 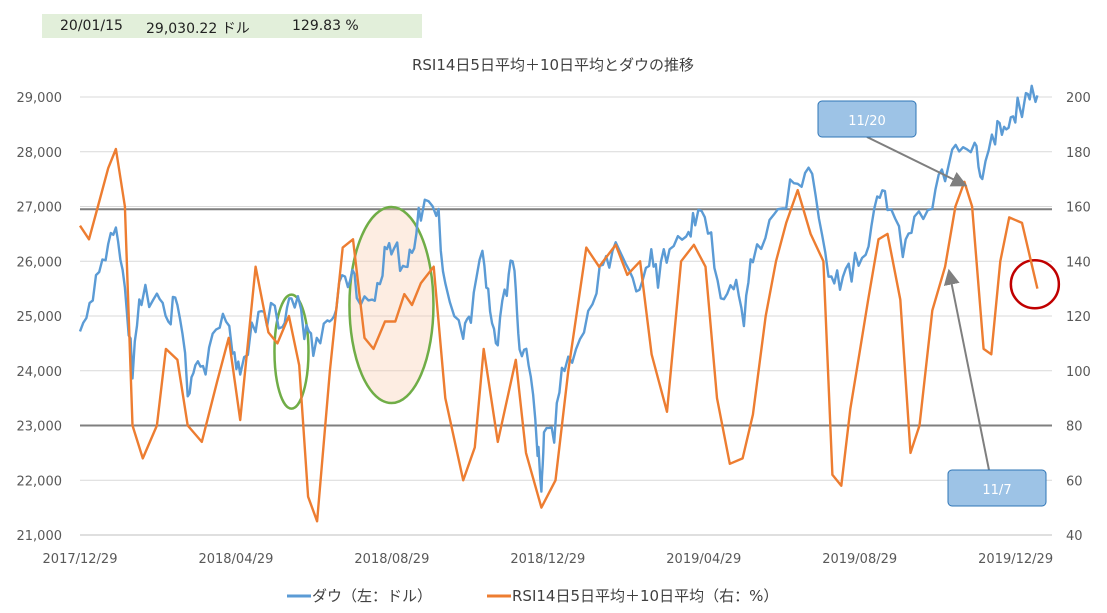 I want to click on y-left-tick-label: 27,000, so click(x=40, y=208).